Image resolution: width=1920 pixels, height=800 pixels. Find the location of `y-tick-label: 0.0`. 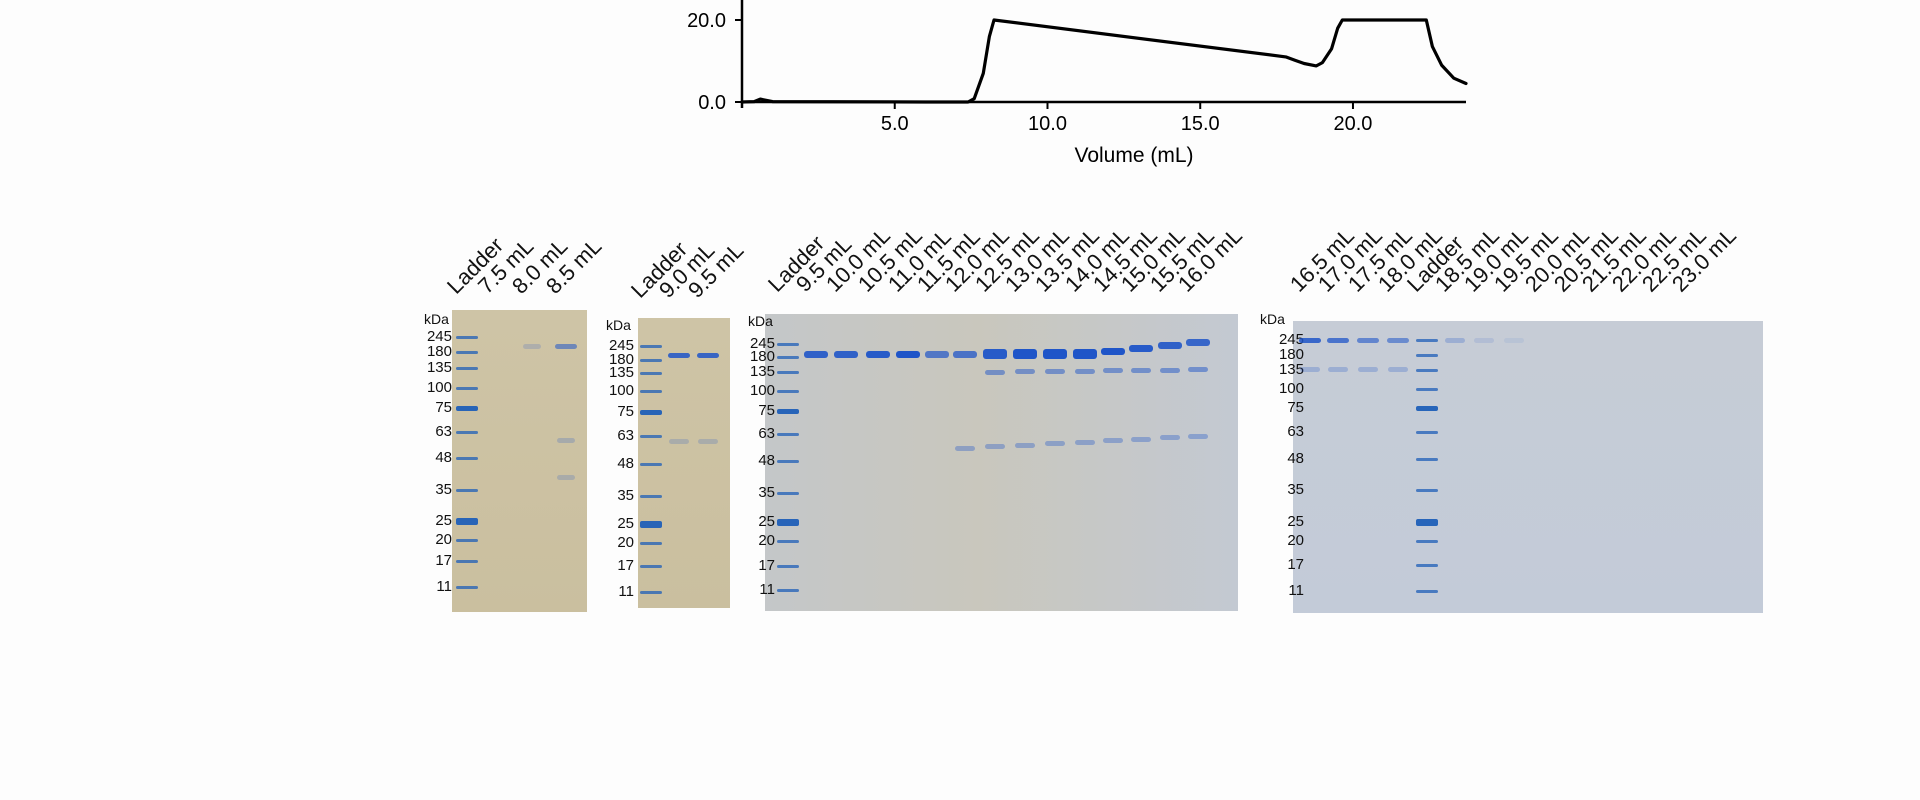

y-tick-label: 0.0 is located at coordinates (712, 103).